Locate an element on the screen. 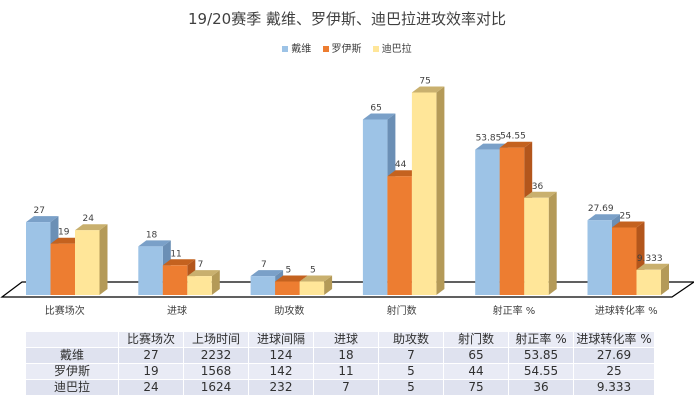 The image size is (694, 403). legend-swatch-reus is located at coordinates (325, 49).